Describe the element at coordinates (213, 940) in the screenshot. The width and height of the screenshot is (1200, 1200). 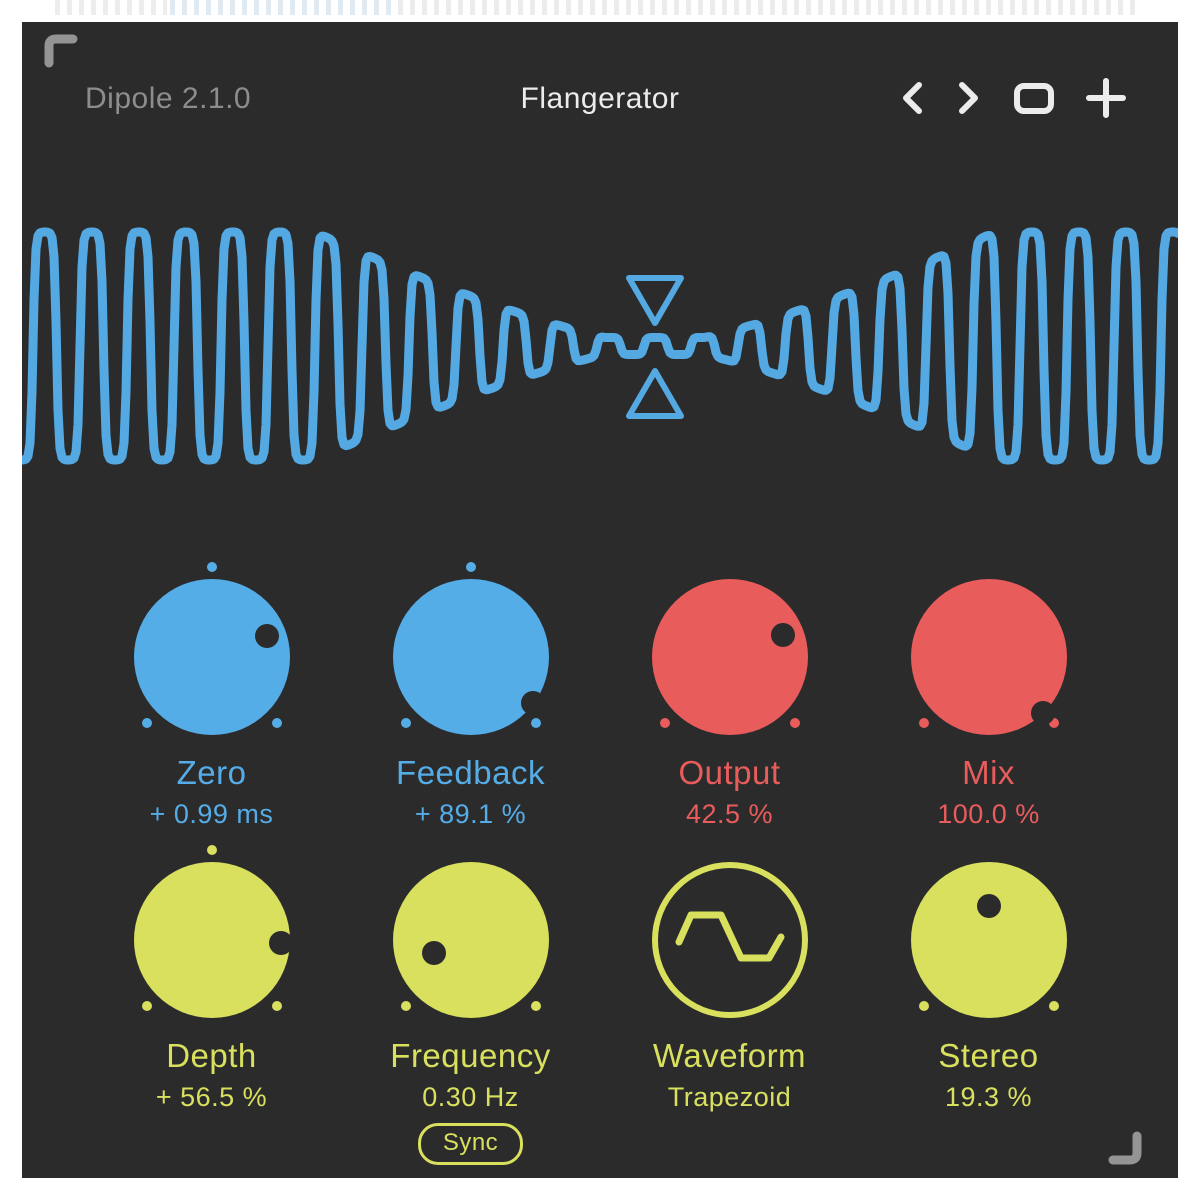
I see `depth-knob` at that location.